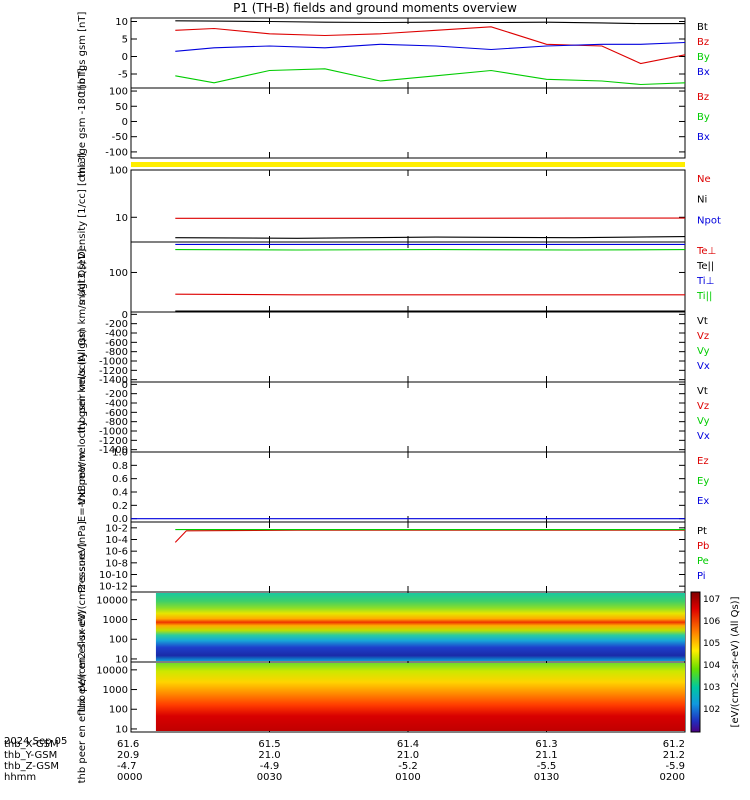 Image resolution: width=750 pixels, height=800 pixels. What do you see at coordinates (704, 296) in the screenshot?
I see `legend-temperature-Ti||: Ti||` at bounding box center [704, 296].